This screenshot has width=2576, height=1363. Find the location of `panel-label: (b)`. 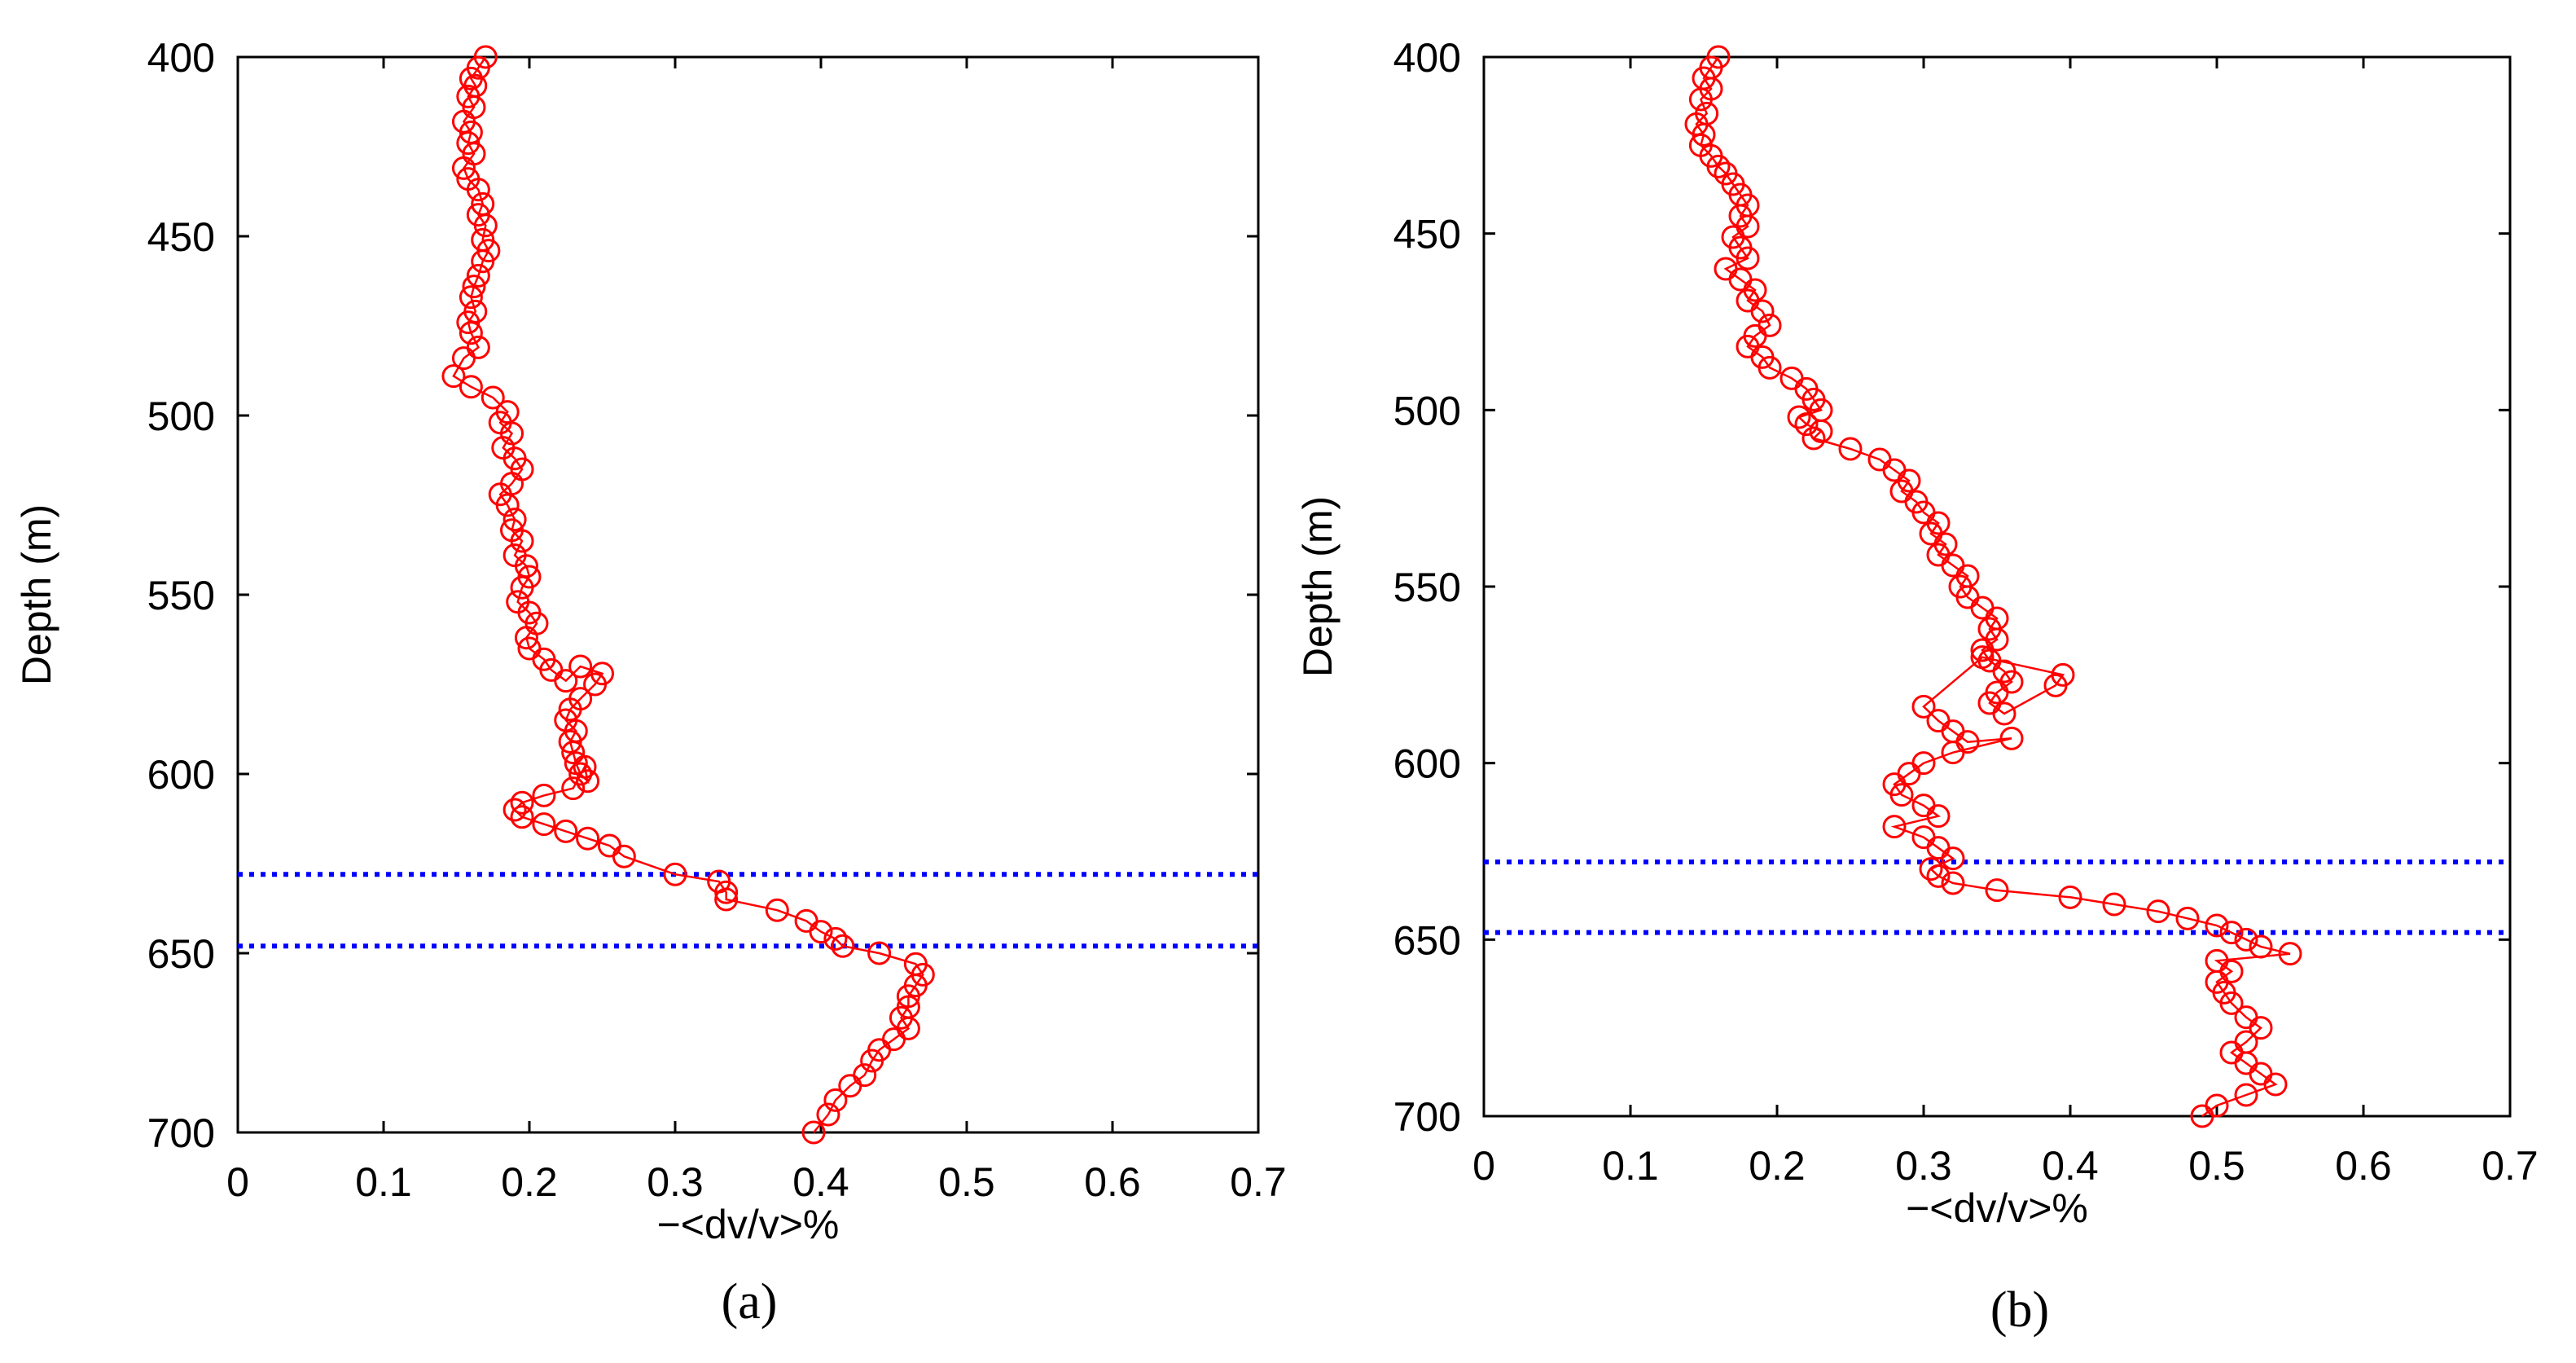

panel-label: (b) is located at coordinates (2019, 1310).